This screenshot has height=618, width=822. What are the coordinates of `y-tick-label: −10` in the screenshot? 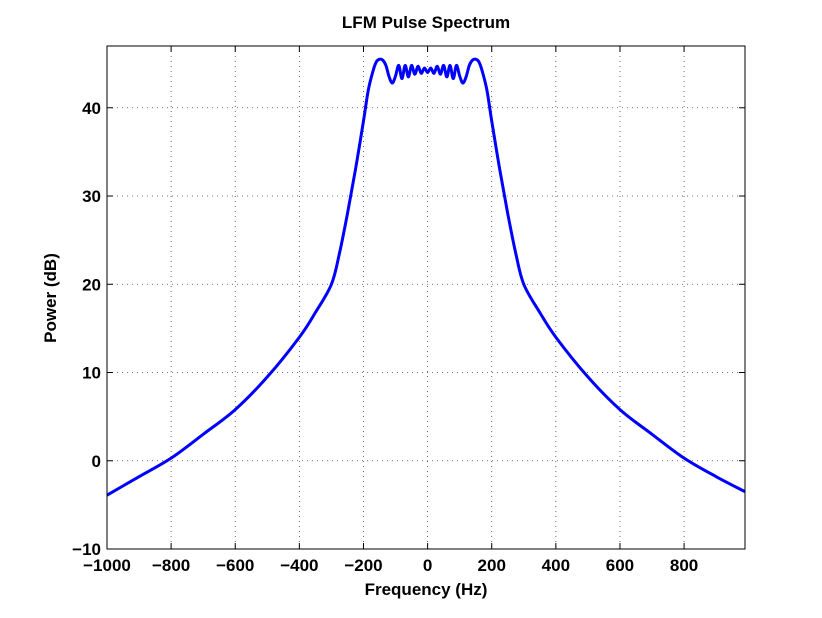 It's located at (86, 549).